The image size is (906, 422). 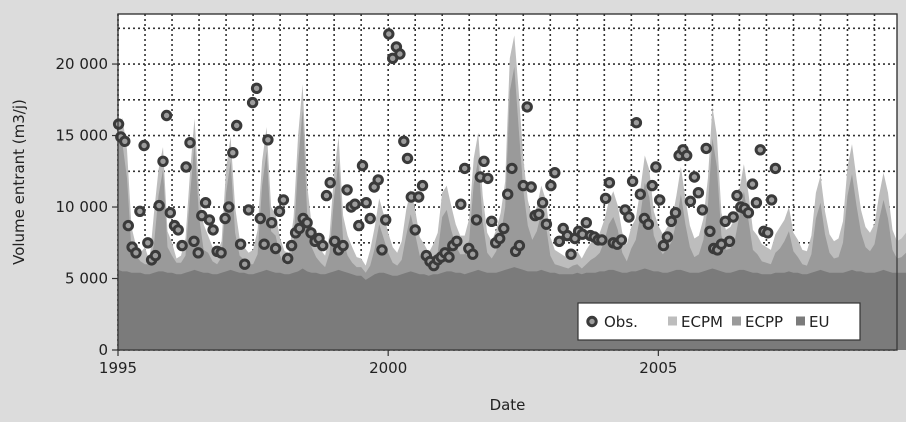 I want to click on legend-obs-label: Obs., so click(x=621, y=322).